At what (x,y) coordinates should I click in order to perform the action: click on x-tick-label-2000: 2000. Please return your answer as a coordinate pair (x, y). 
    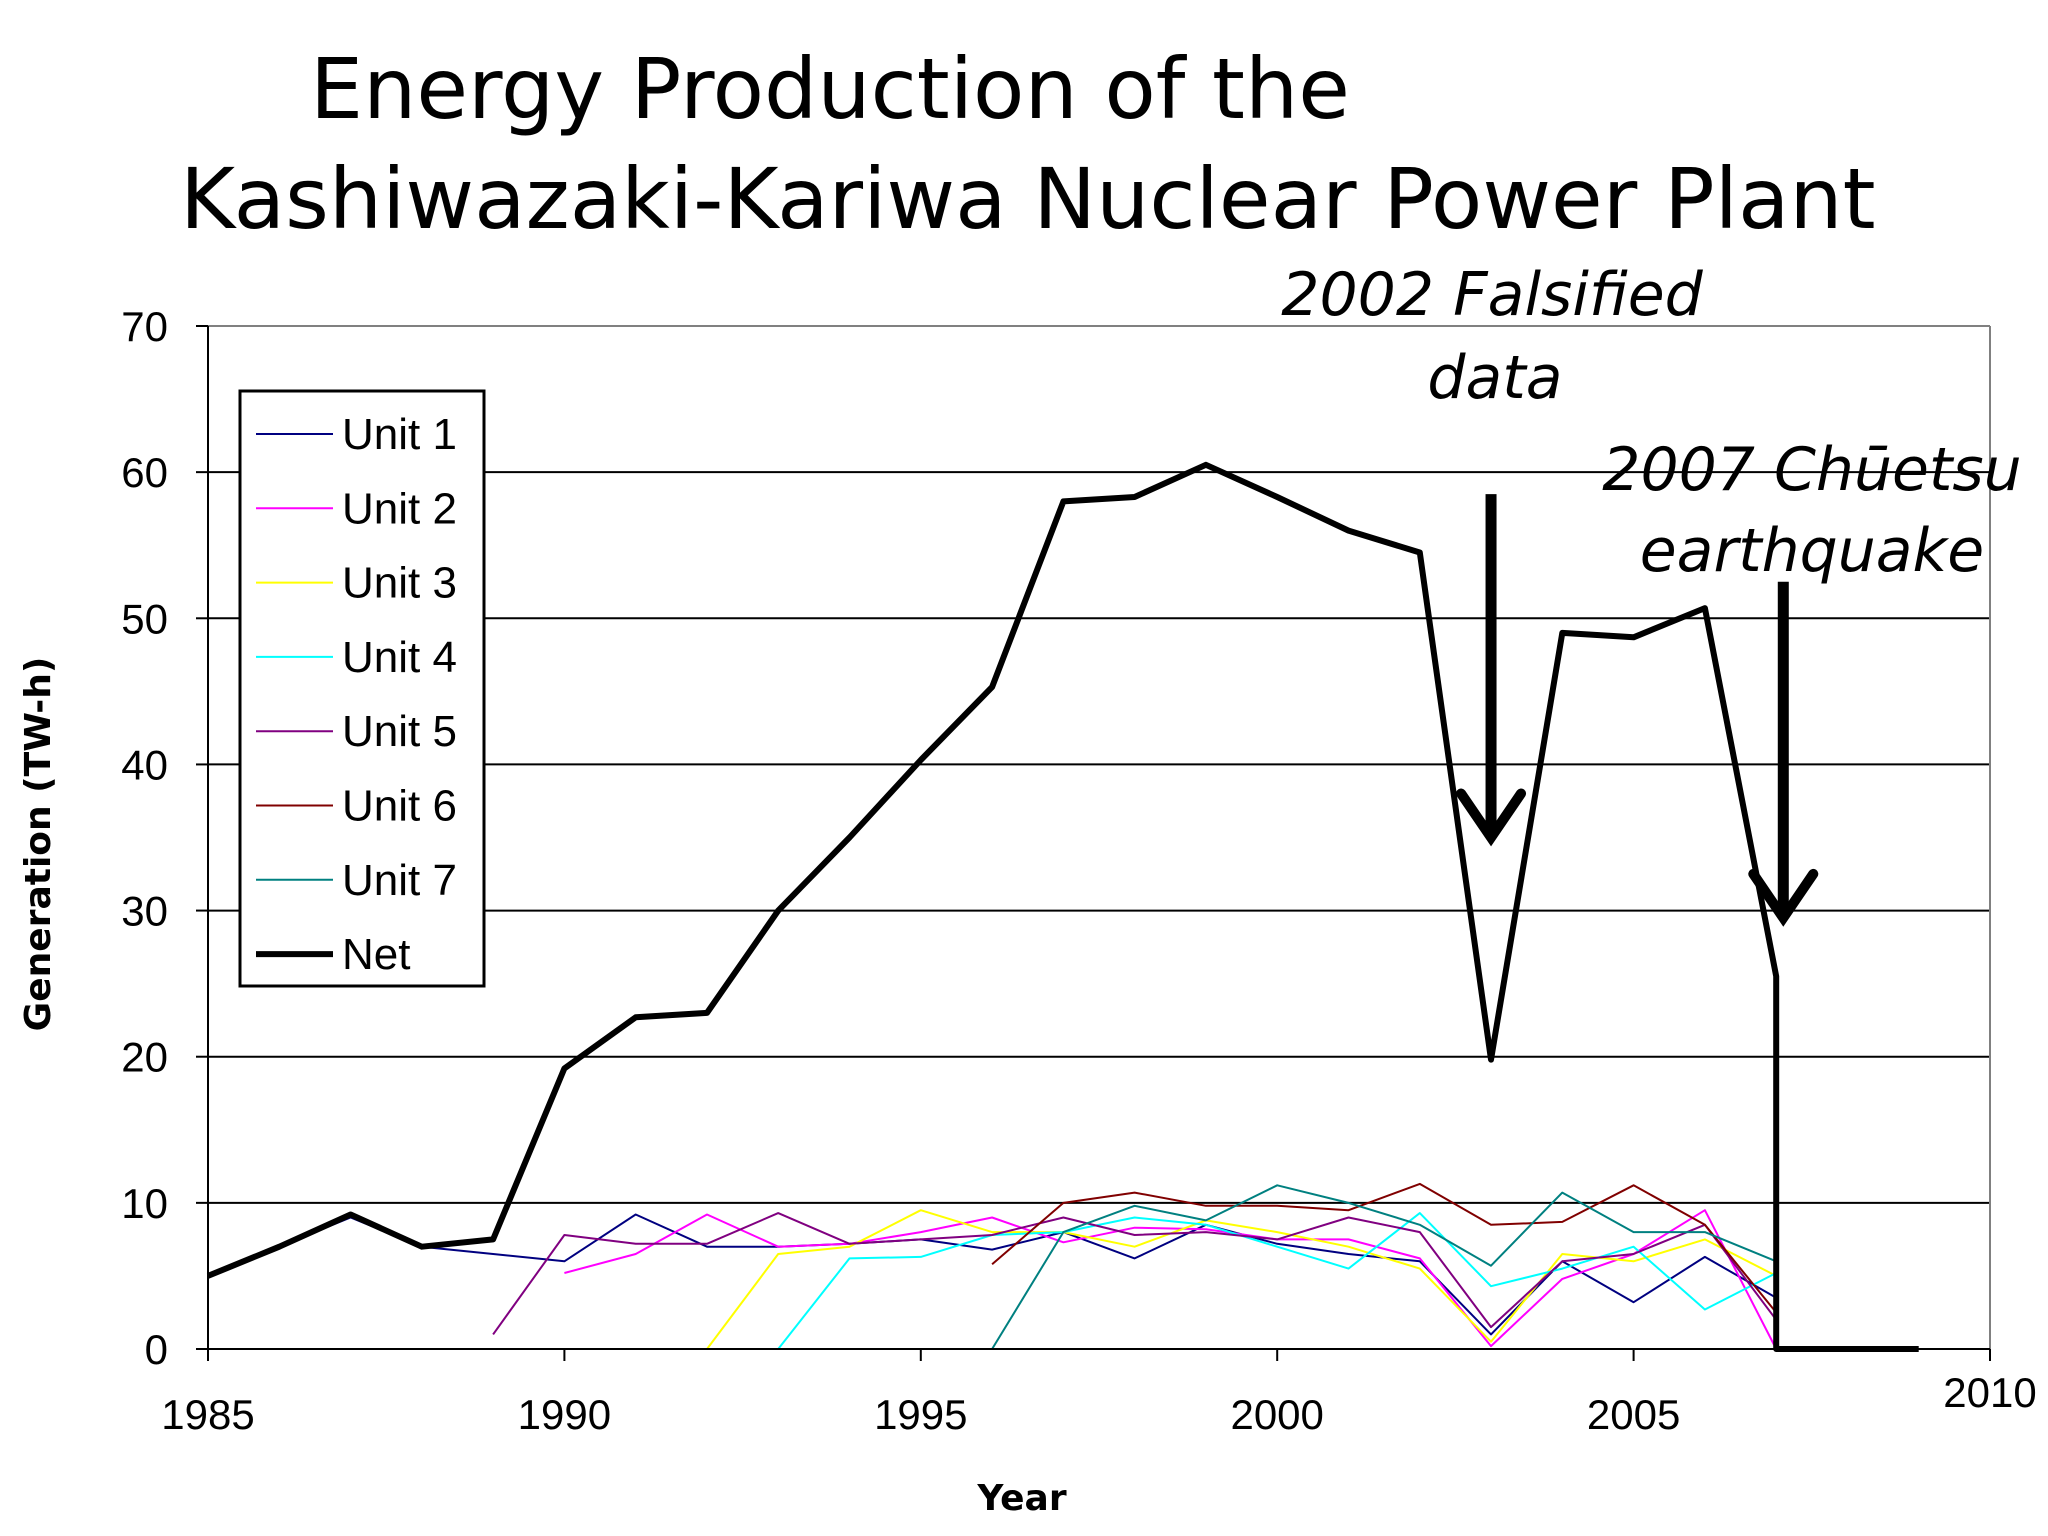
    Looking at the image, I should click on (1276, 1414).